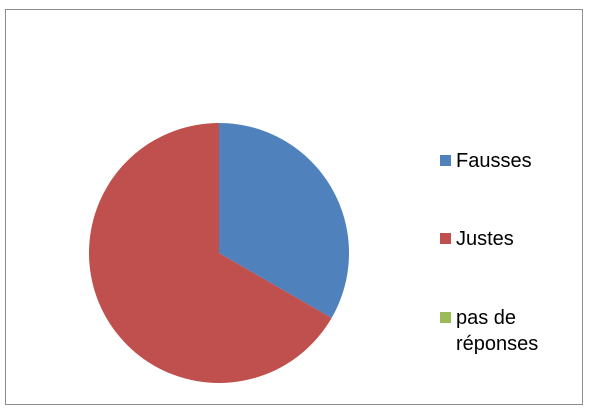 This screenshot has height=410, width=589. Describe the element at coordinates (284, 220) in the screenshot. I see `pie-slice-fausses` at that location.